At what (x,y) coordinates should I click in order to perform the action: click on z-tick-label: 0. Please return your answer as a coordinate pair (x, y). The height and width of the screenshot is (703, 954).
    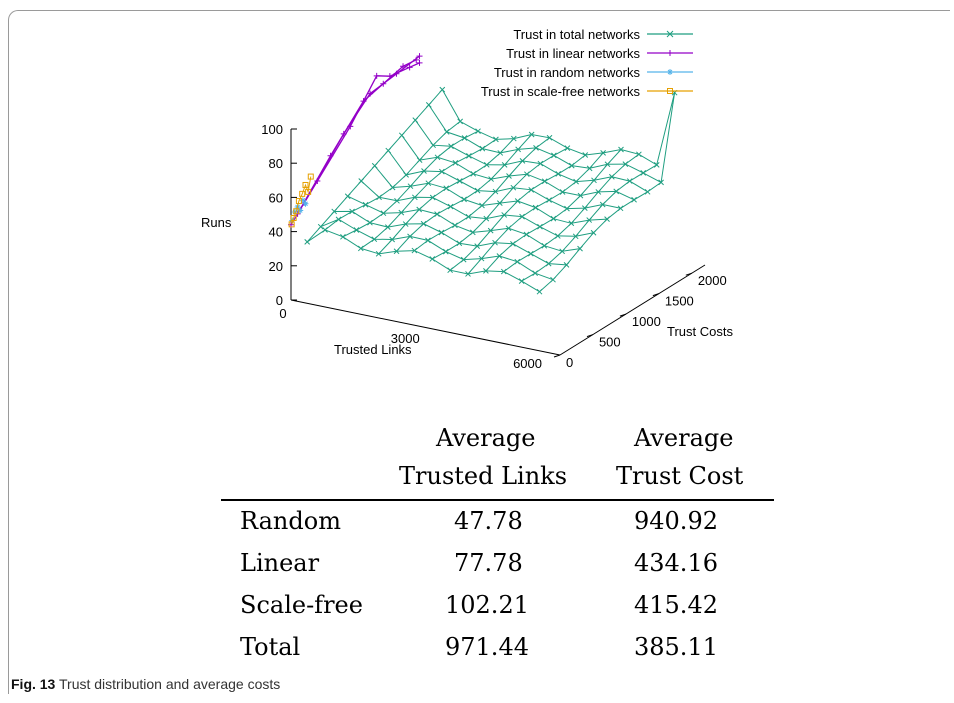
    Looking at the image, I should click on (279, 300).